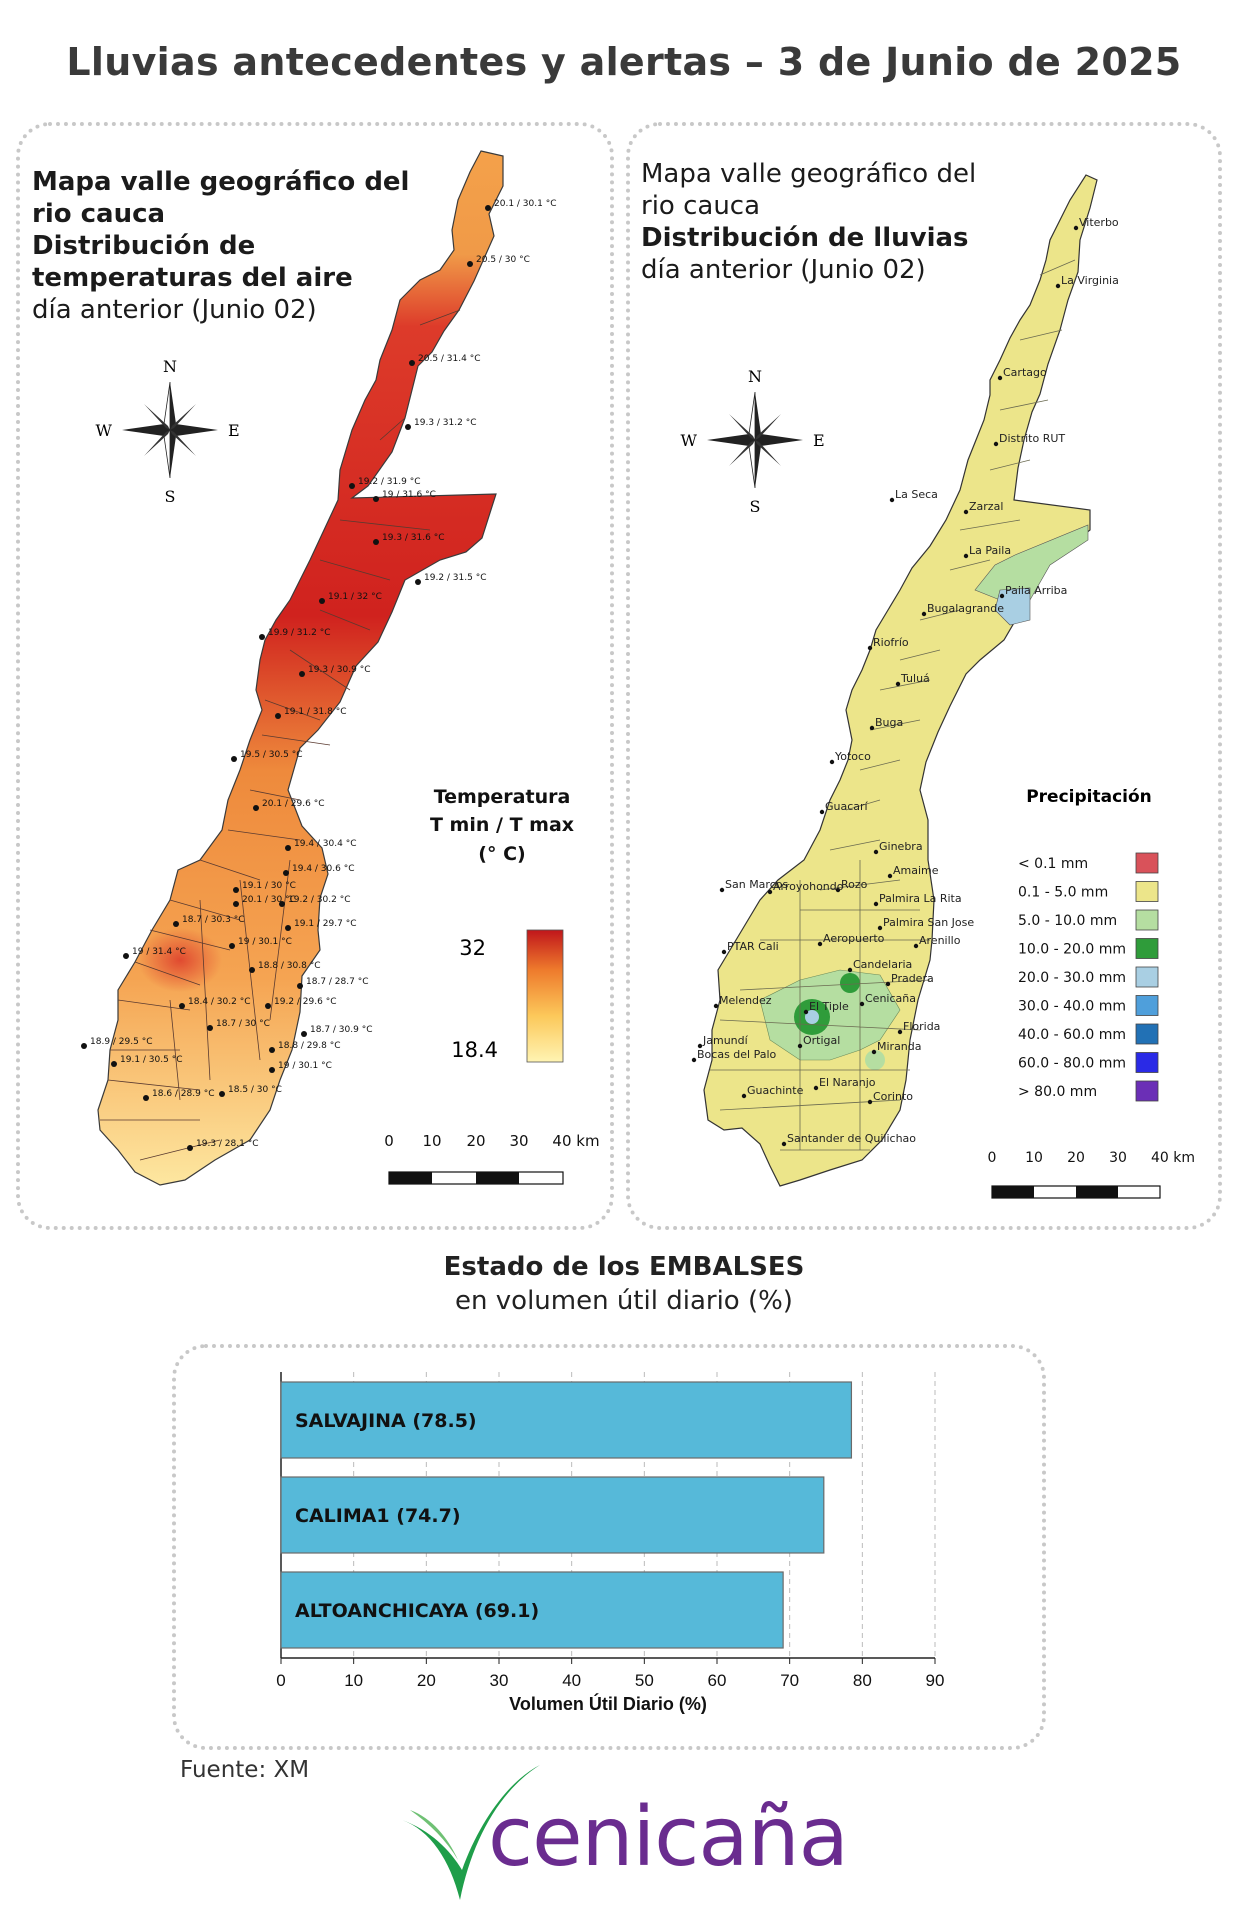 The height and width of the screenshot is (1920, 1248). Describe the element at coordinates (935, 1680) in the screenshot. I see `chart-tick-label: 90` at that location.